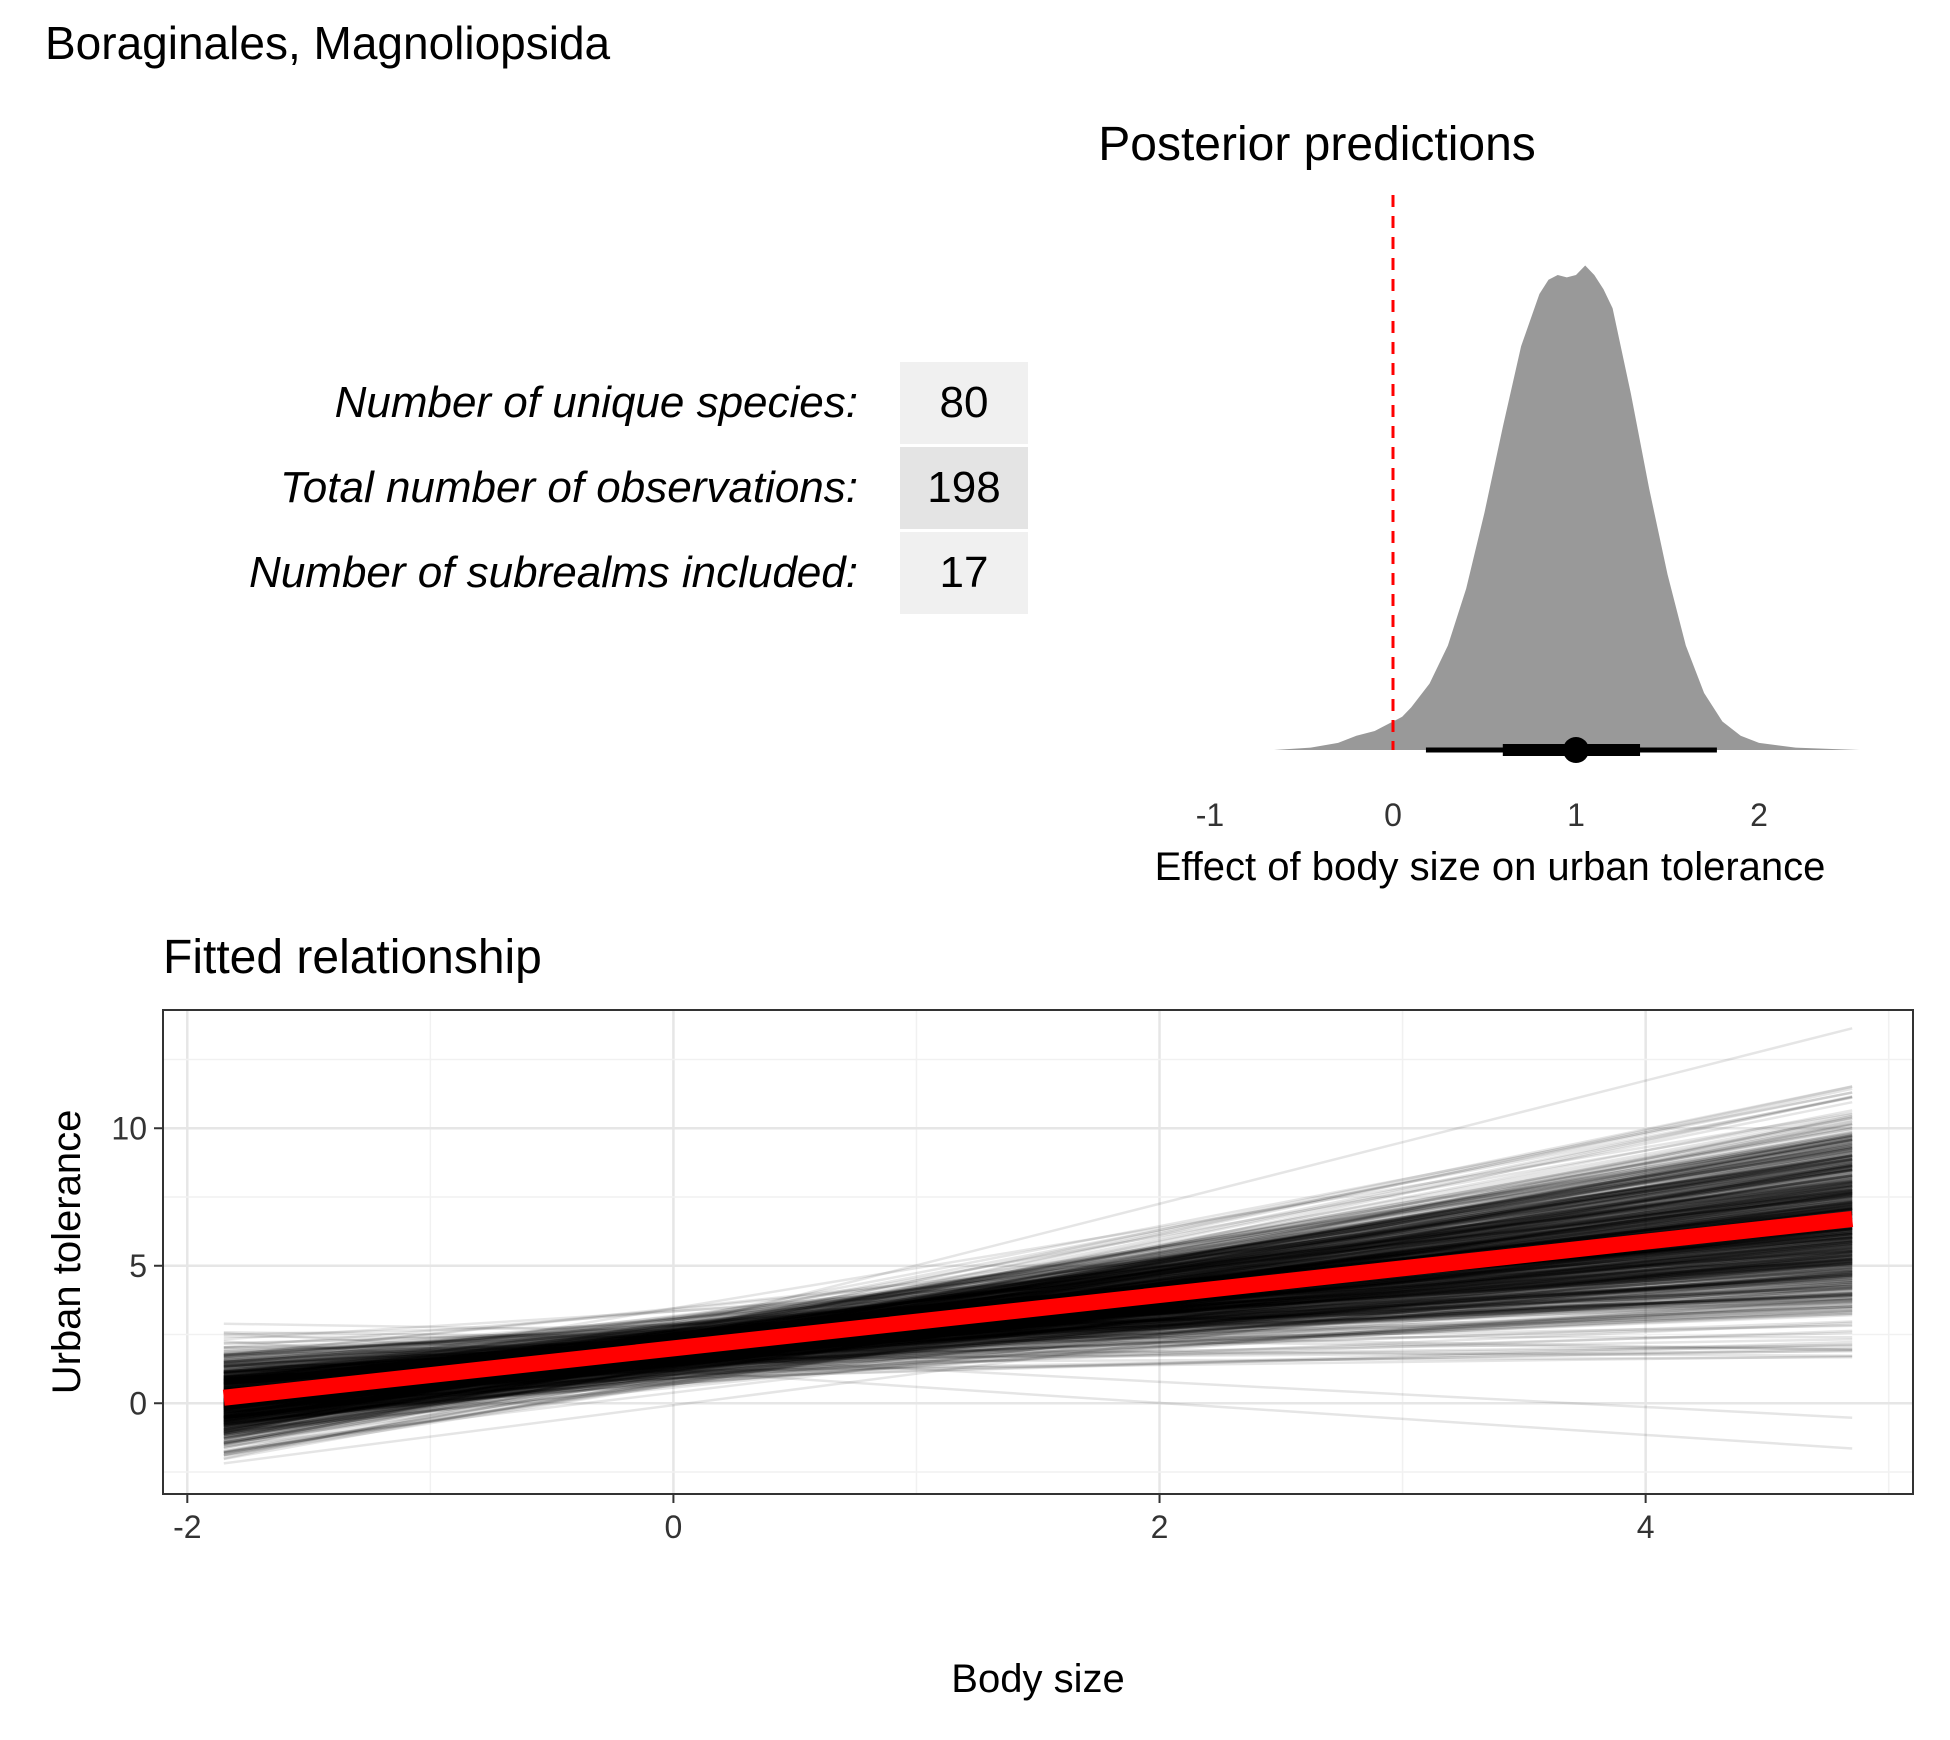 This screenshot has height=1740, width=1950. Describe the element at coordinates (568, 487) in the screenshot. I see `stat-label-observations: Total number of observations:` at that location.